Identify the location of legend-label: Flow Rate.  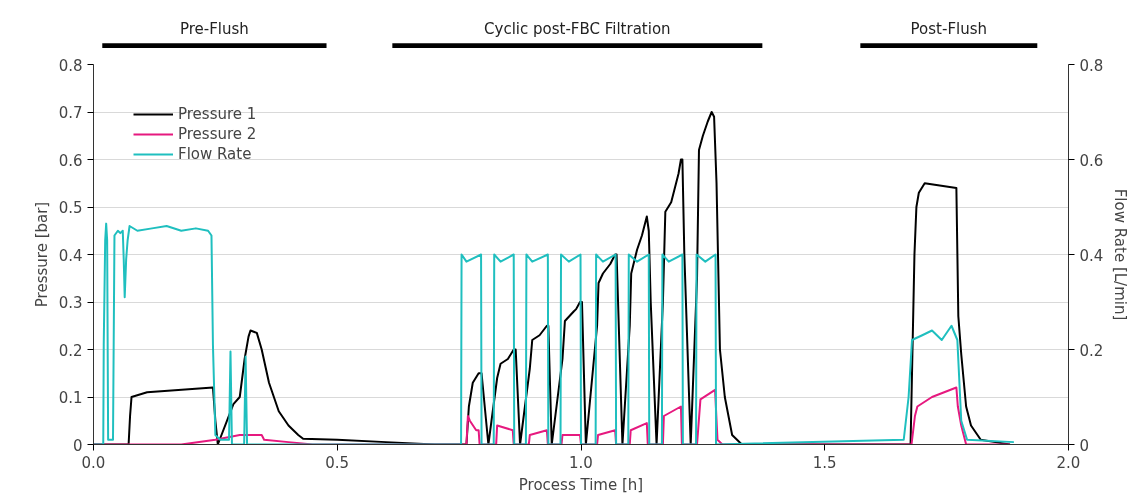
(215, 154).